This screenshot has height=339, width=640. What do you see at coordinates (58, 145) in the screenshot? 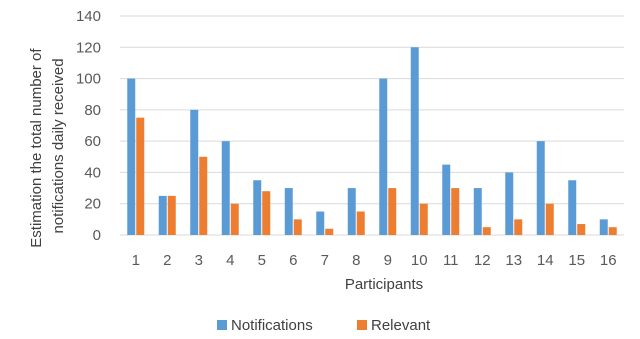
I see `y-axis-title-line-2: notifications daily received` at bounding box center [58, 145].